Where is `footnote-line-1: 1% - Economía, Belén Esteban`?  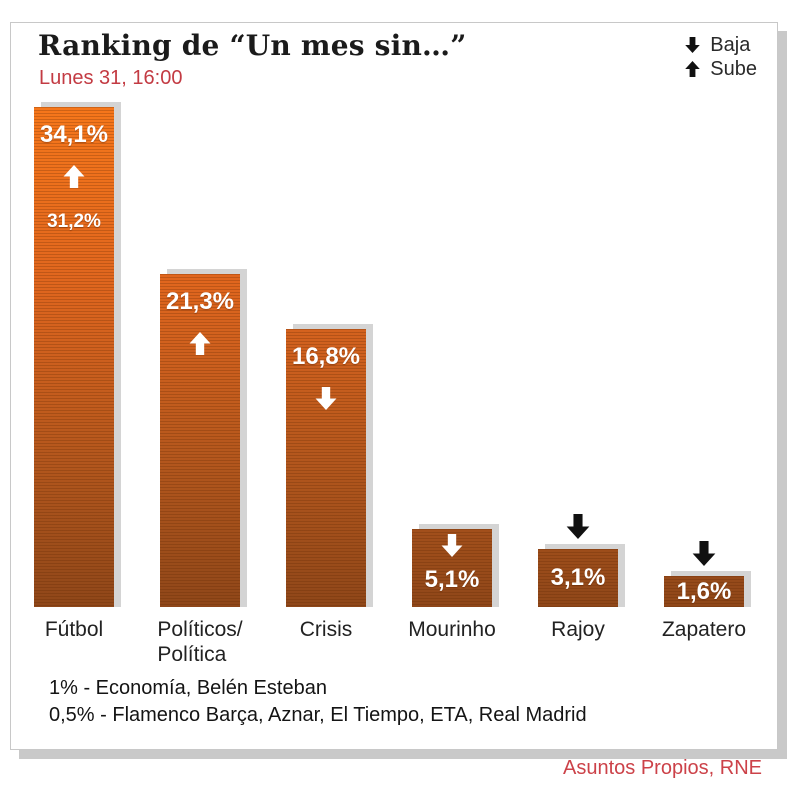
footnote-line-1: 1% - Economía, Belén Esteban is located at coordinates (188, 688).